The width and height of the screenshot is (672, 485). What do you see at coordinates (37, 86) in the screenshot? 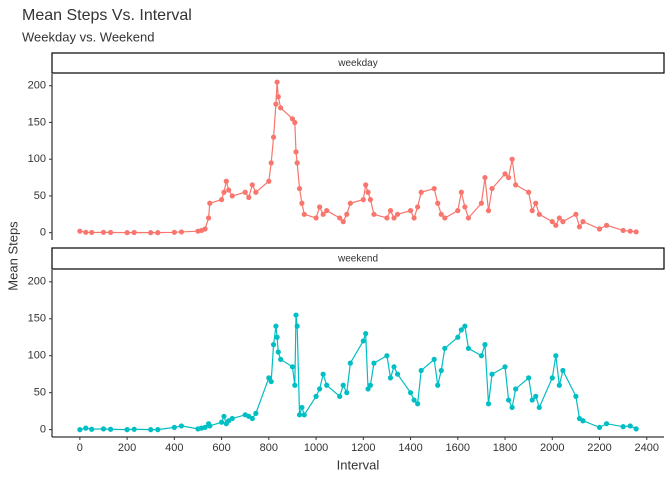
I see `y-tick-label: 200` at bounding box center [37, 86].